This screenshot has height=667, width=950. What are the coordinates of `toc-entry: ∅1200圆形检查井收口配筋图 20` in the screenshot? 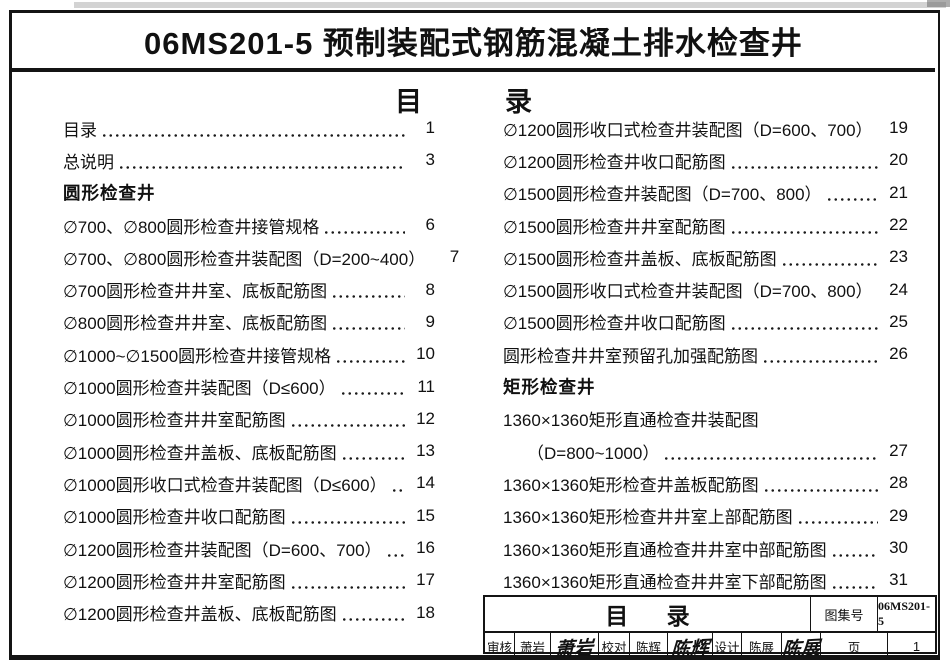 It's located at (705, 160).